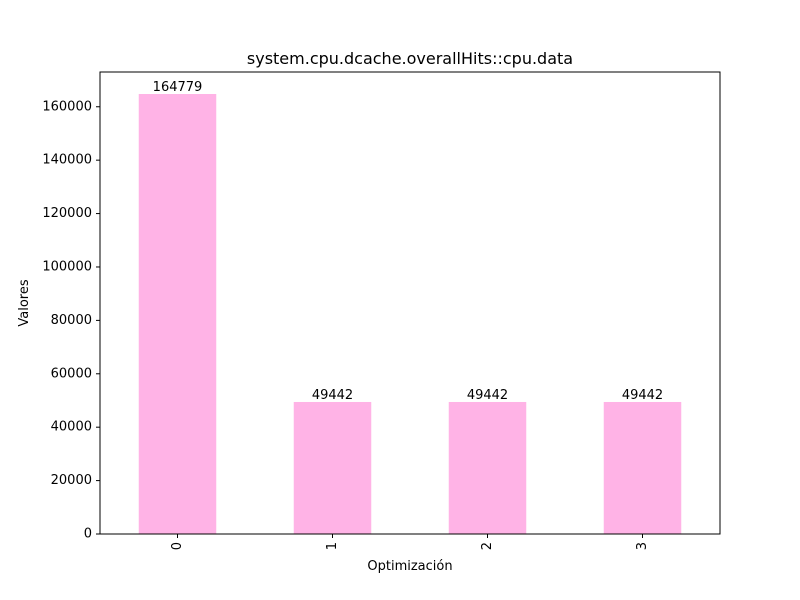  I want to click on data-label-0: 164779, so click(178, 87).